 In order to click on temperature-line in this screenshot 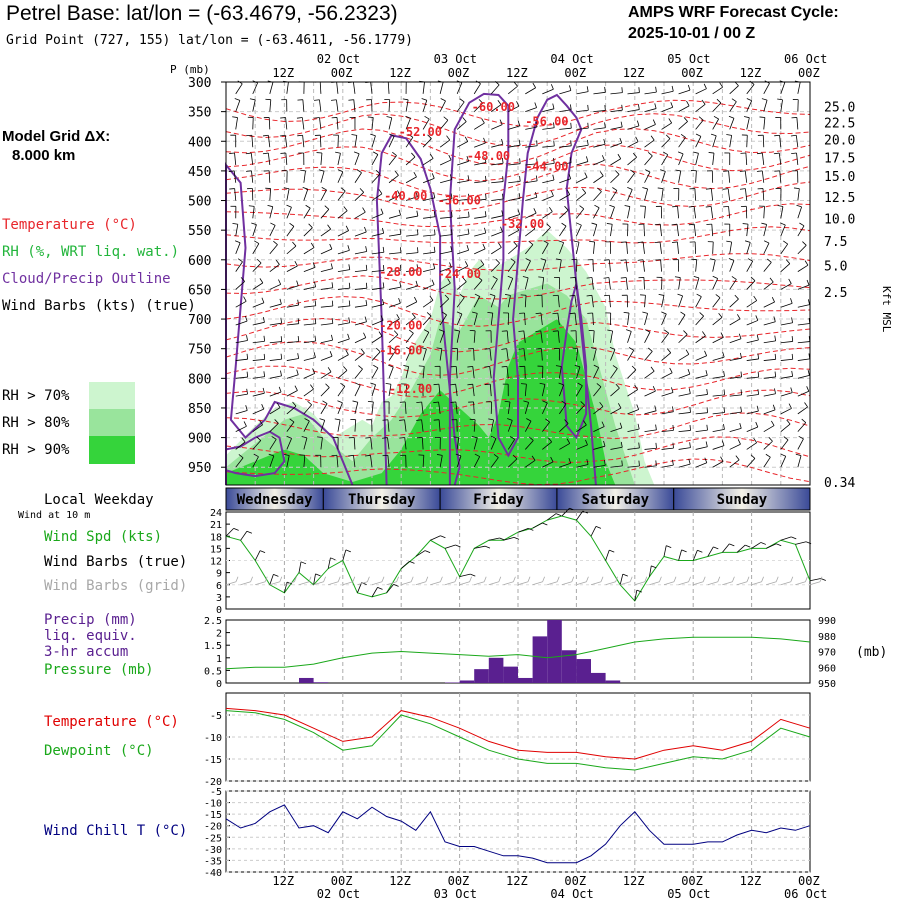, I will do `click(518, 733)`.